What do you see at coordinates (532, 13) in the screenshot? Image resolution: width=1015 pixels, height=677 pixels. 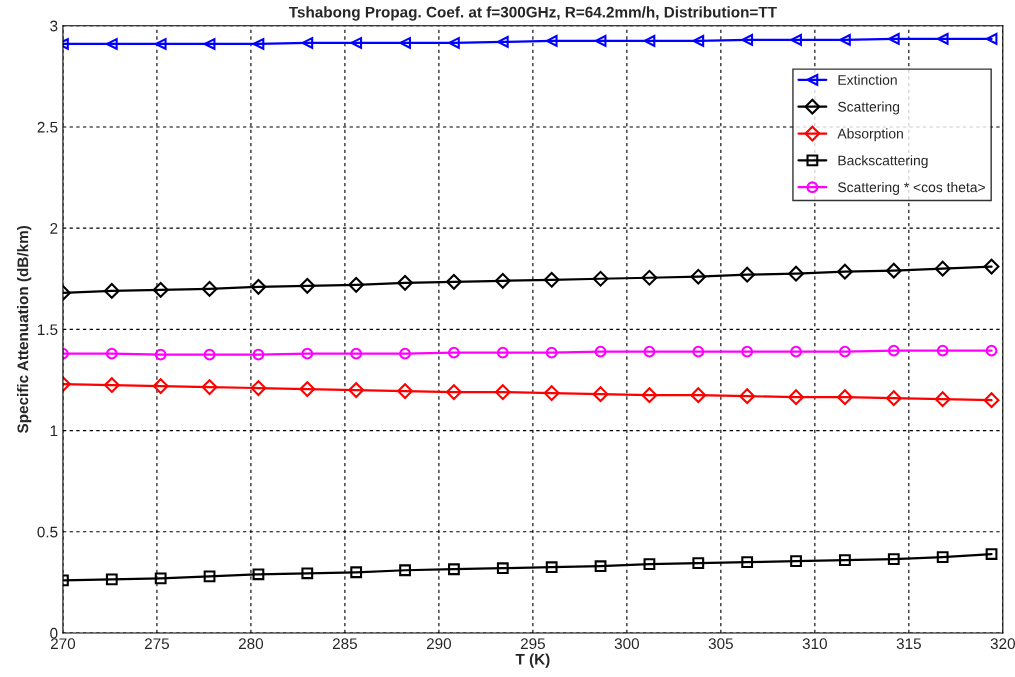 I see `chart-title: Tshabong Propag. Coef. at f=300GHz, R=64.2mm/h, Distribution=TT` at bounding box center [532, 13].